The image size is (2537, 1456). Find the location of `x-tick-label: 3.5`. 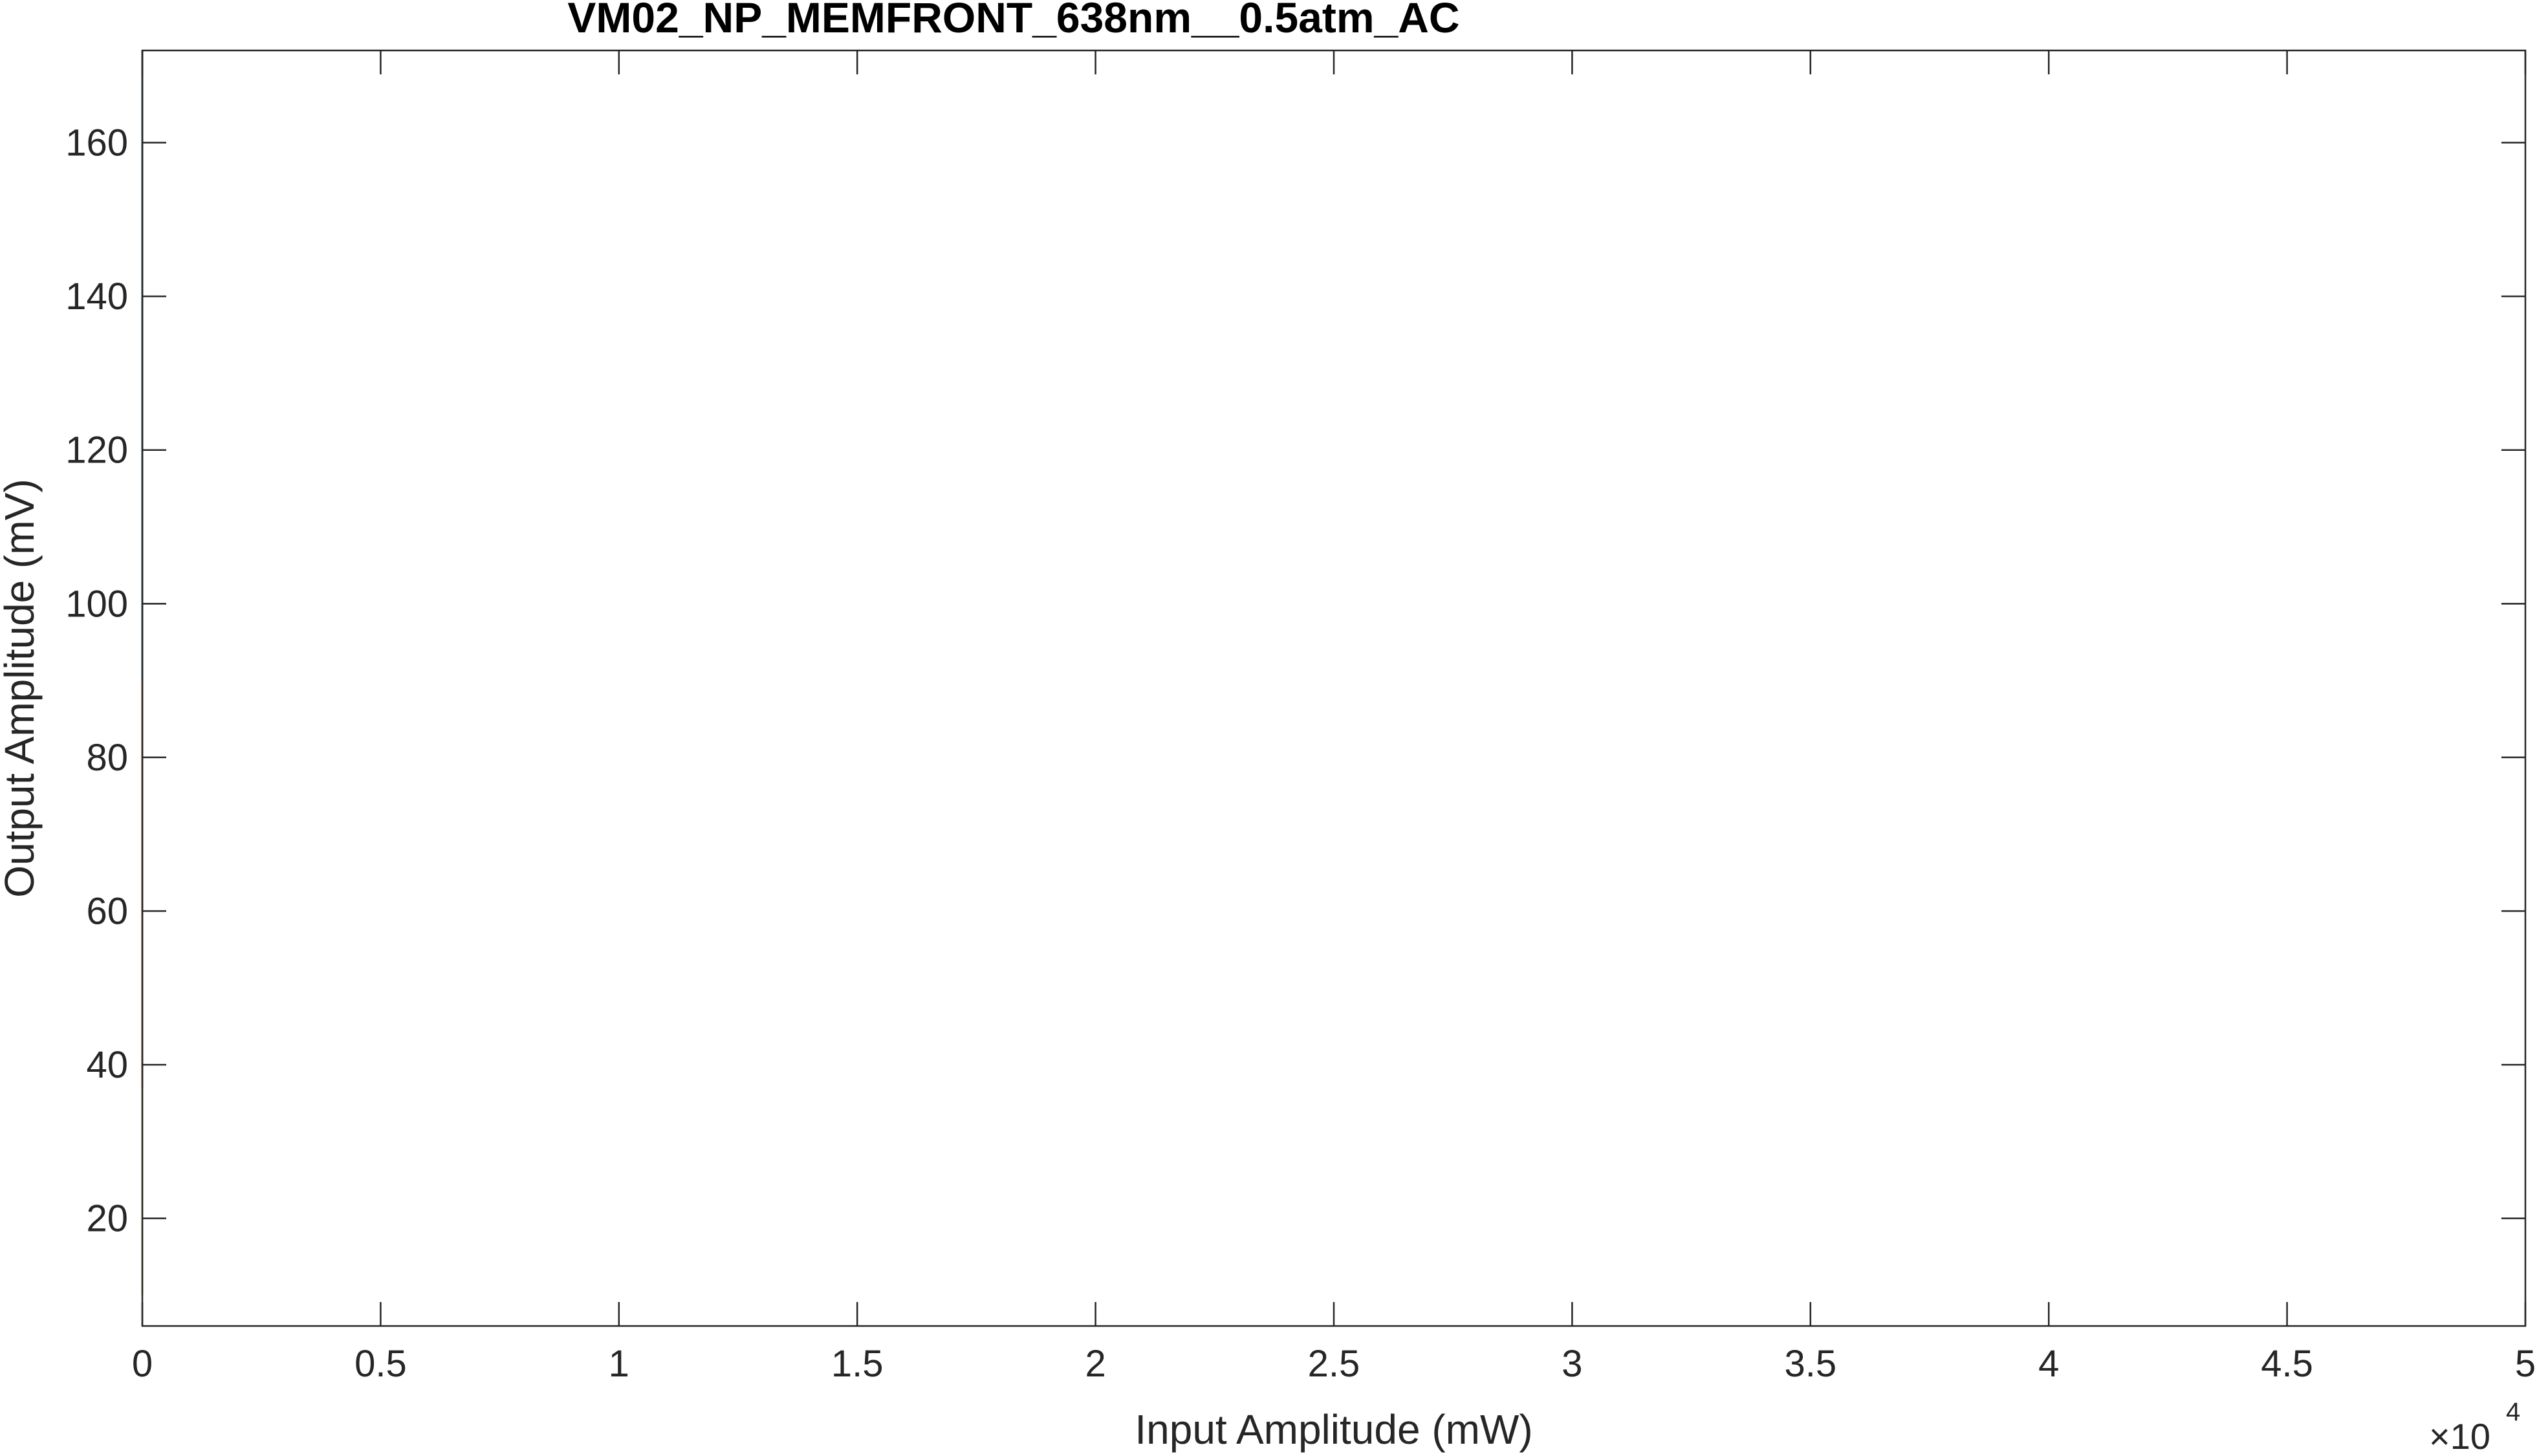

x-tick-label: 3.5 is located at coordinates (1810, 1364).